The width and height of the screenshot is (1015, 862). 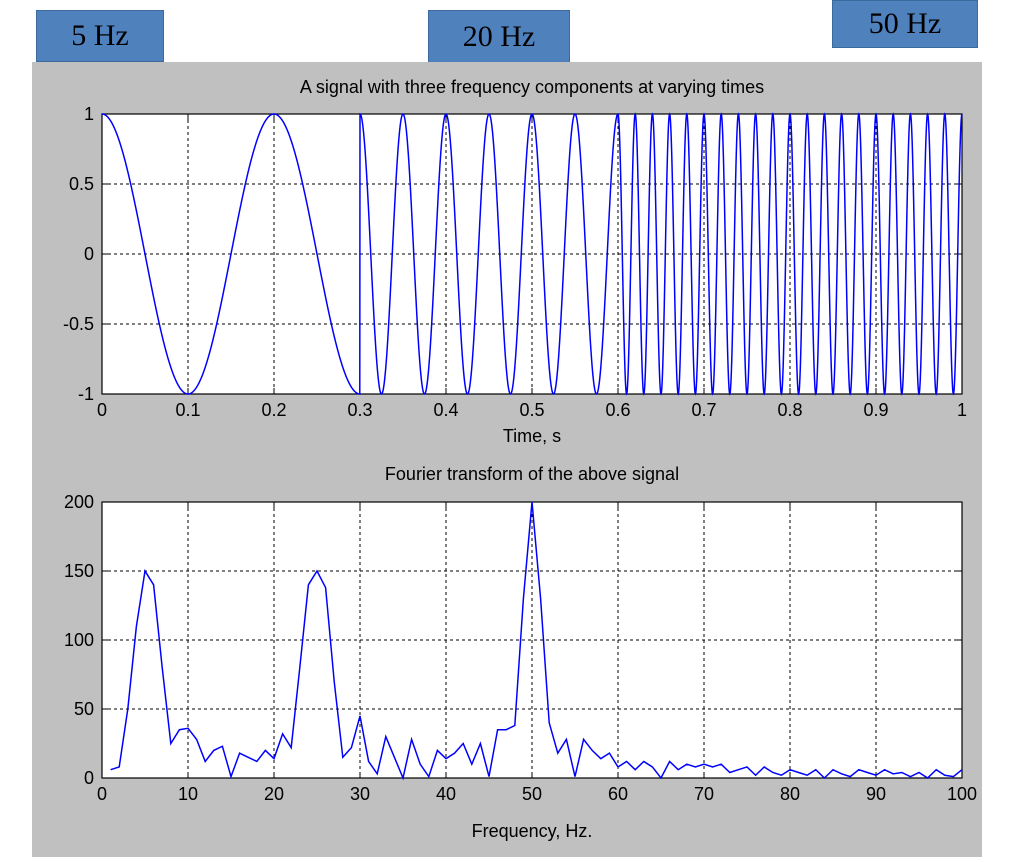 What do you see at coordinates (531, 410) in the screenshot?
I see `x-tick-label: 0.5` at bounding box center [531, 410].